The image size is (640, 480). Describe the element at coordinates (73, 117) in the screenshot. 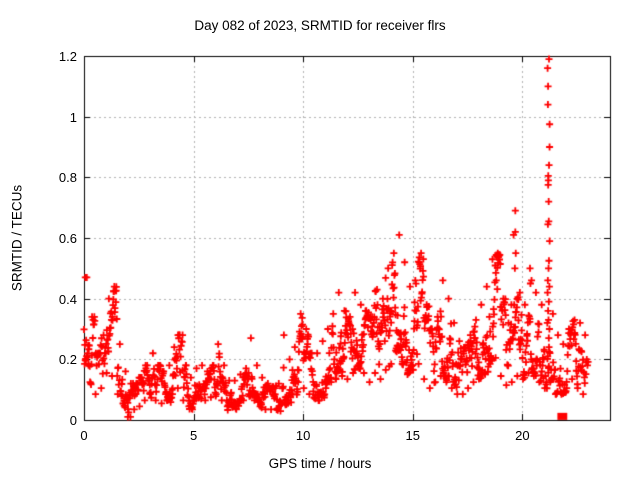

I see `y-tick-label: 1` at that location.